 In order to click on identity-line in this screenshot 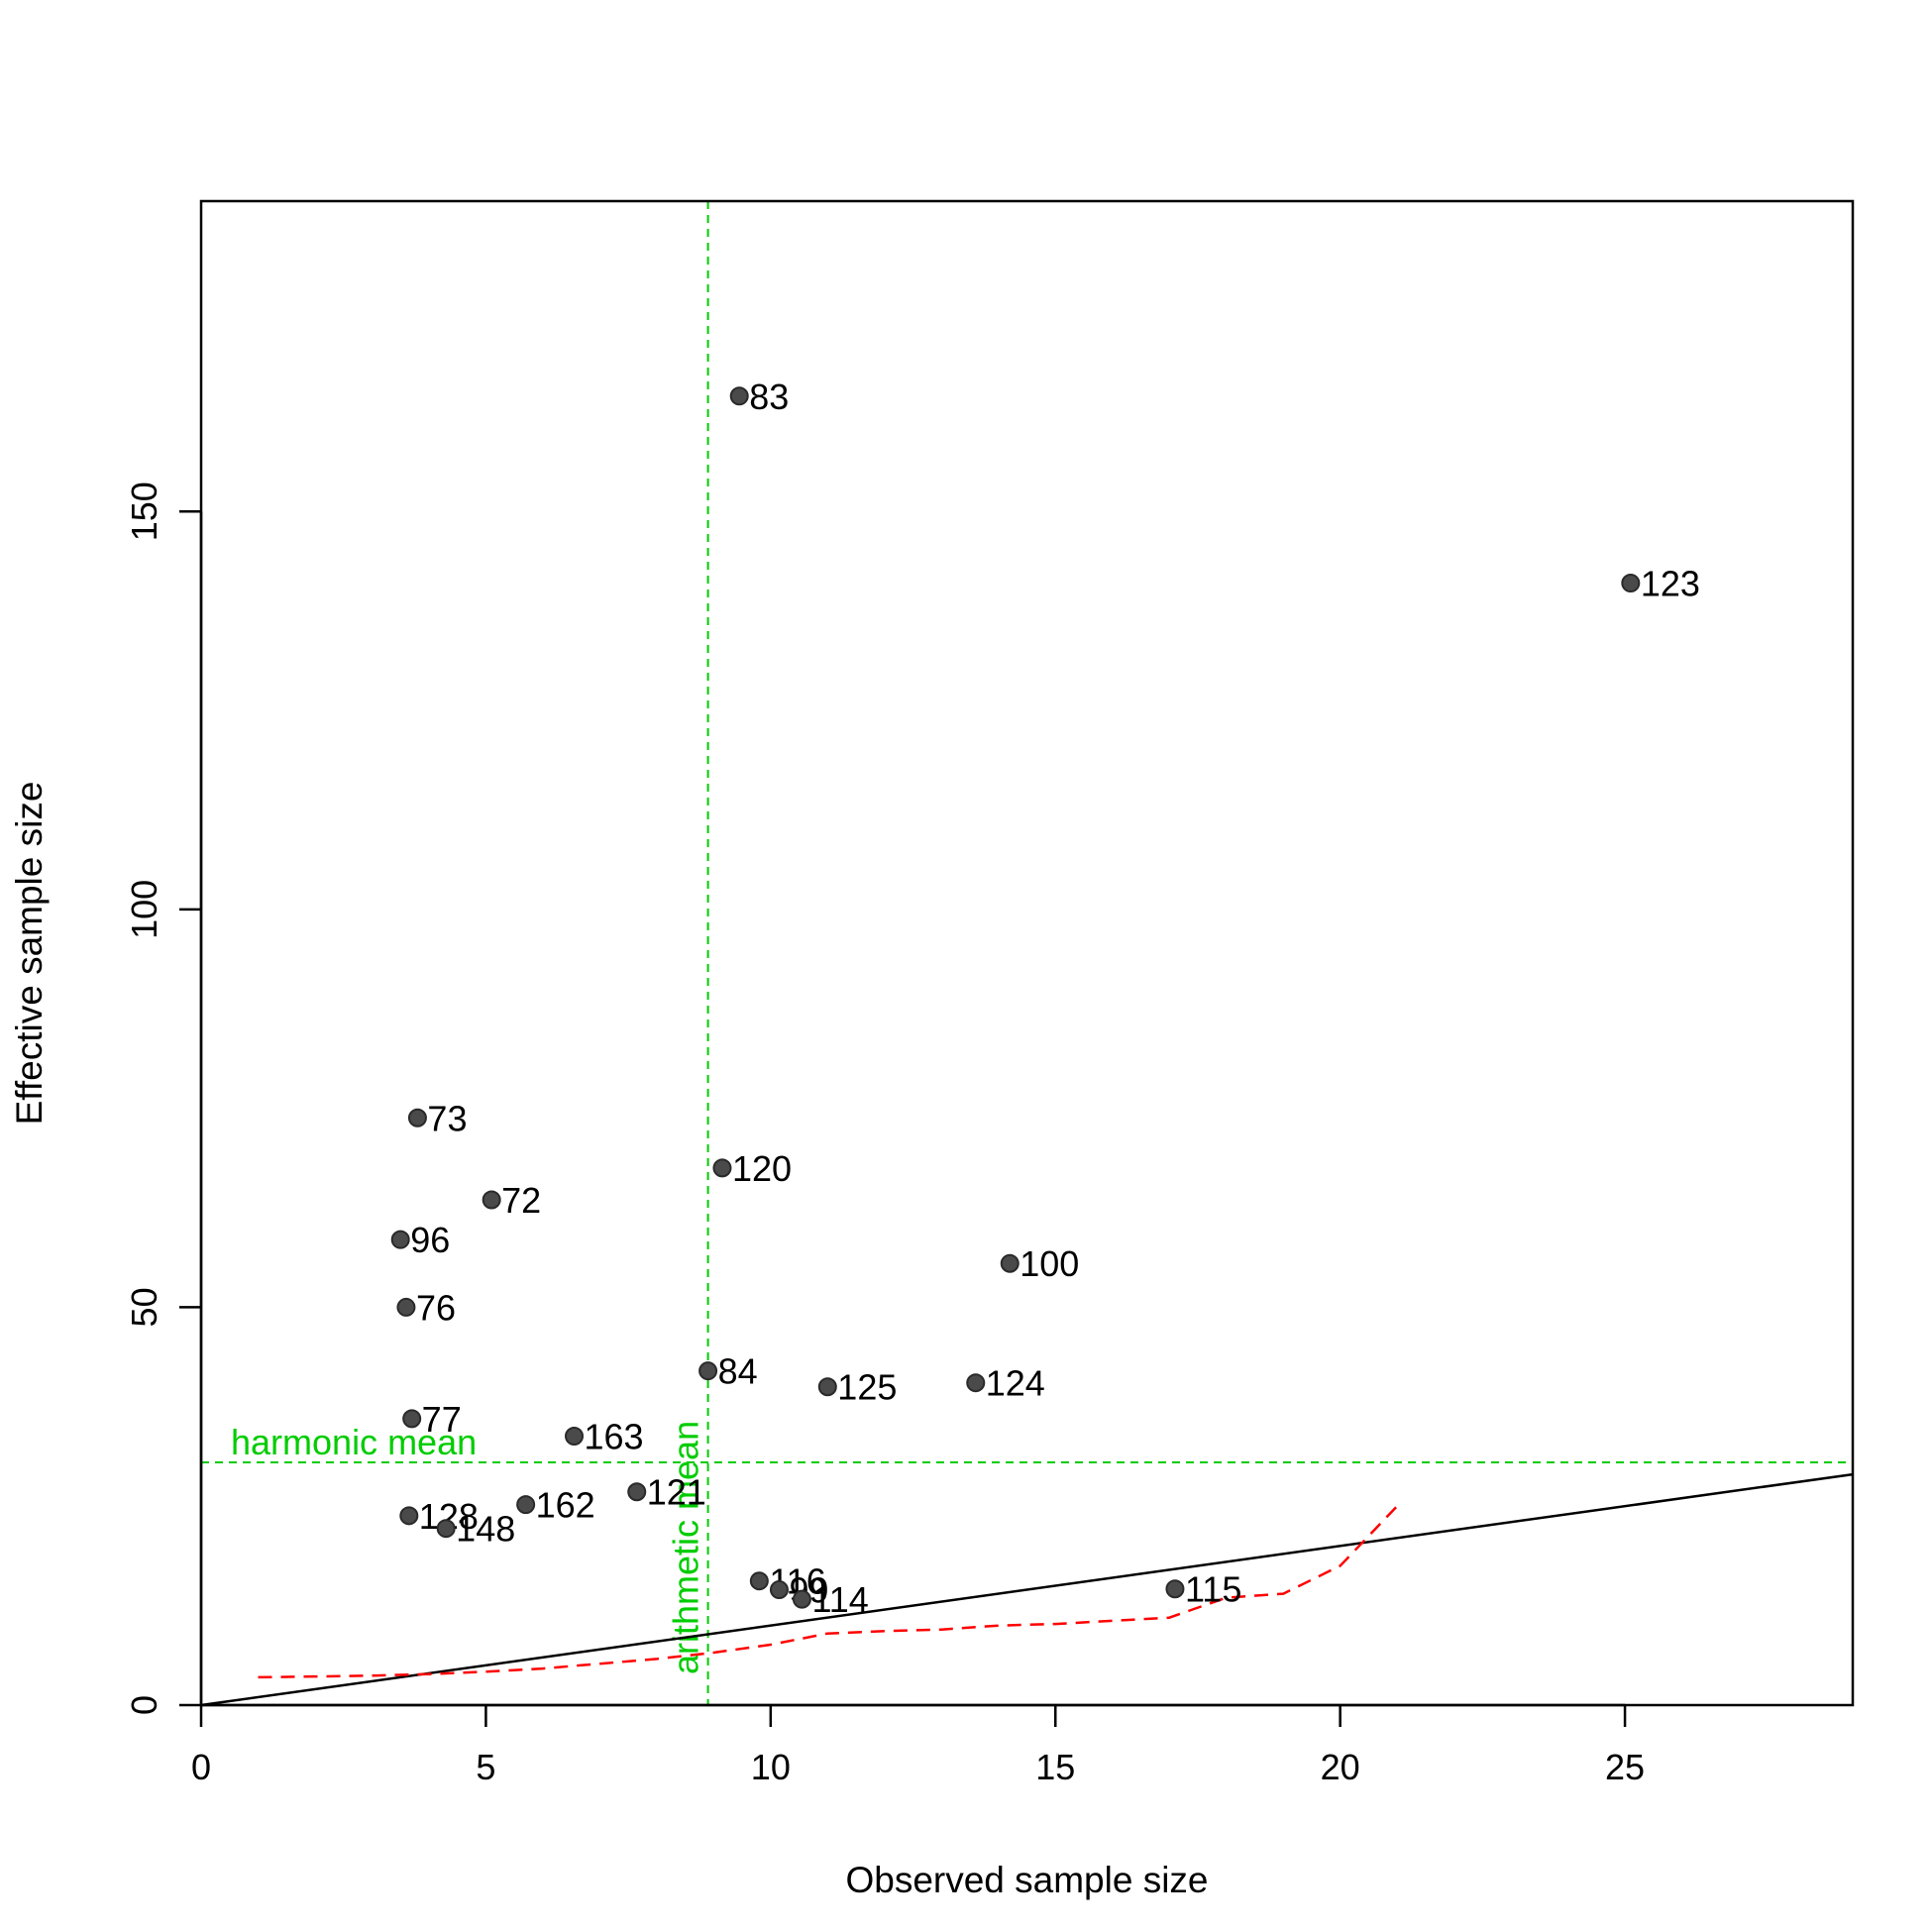, I will do `click(1027, 1590)`.